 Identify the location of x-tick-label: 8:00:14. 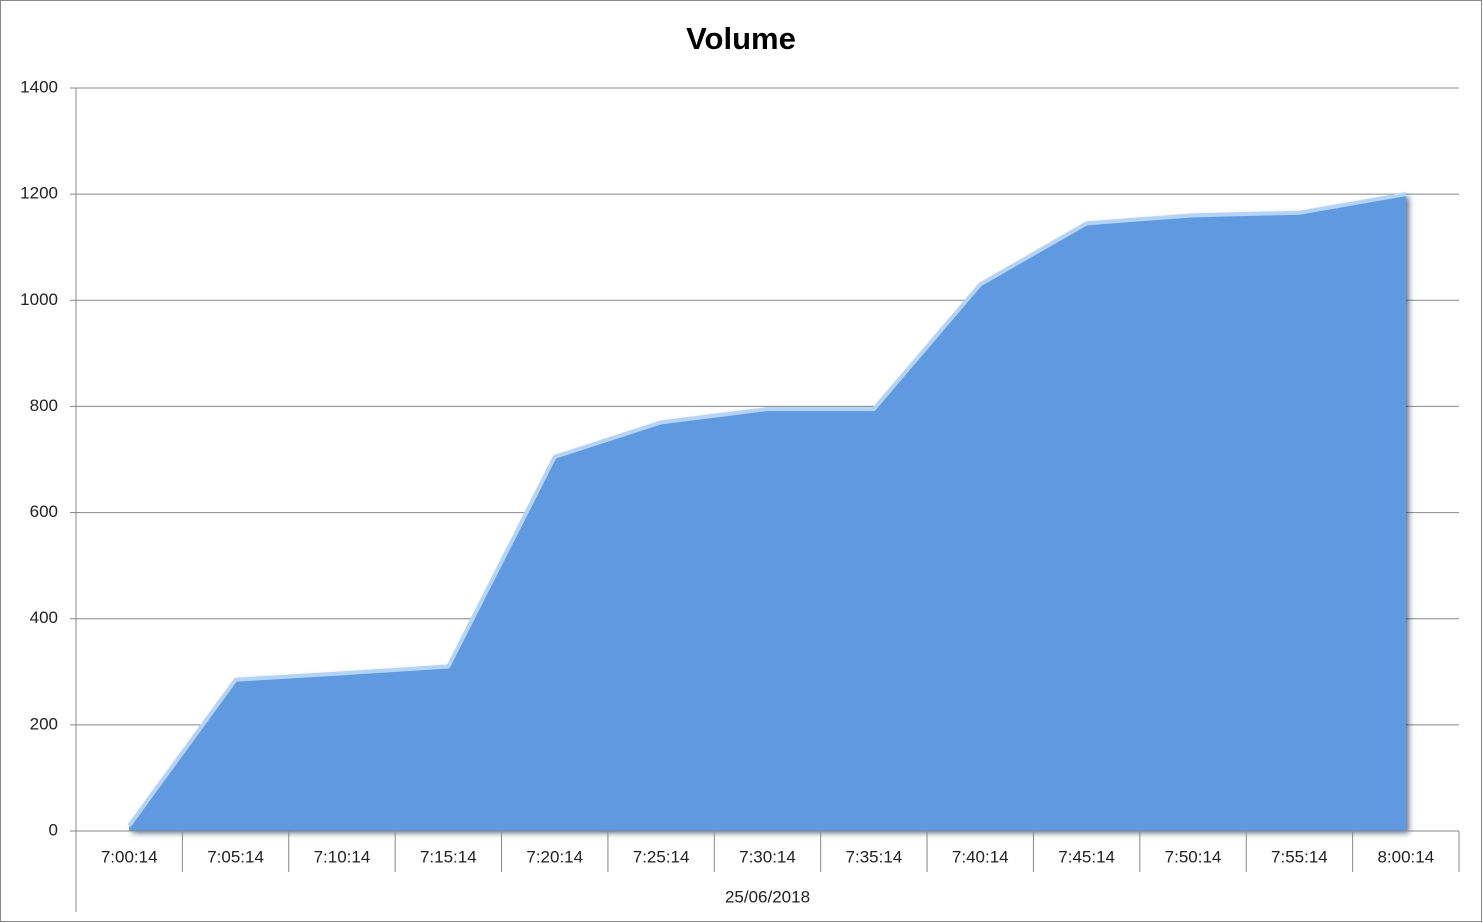
(1405, 856).